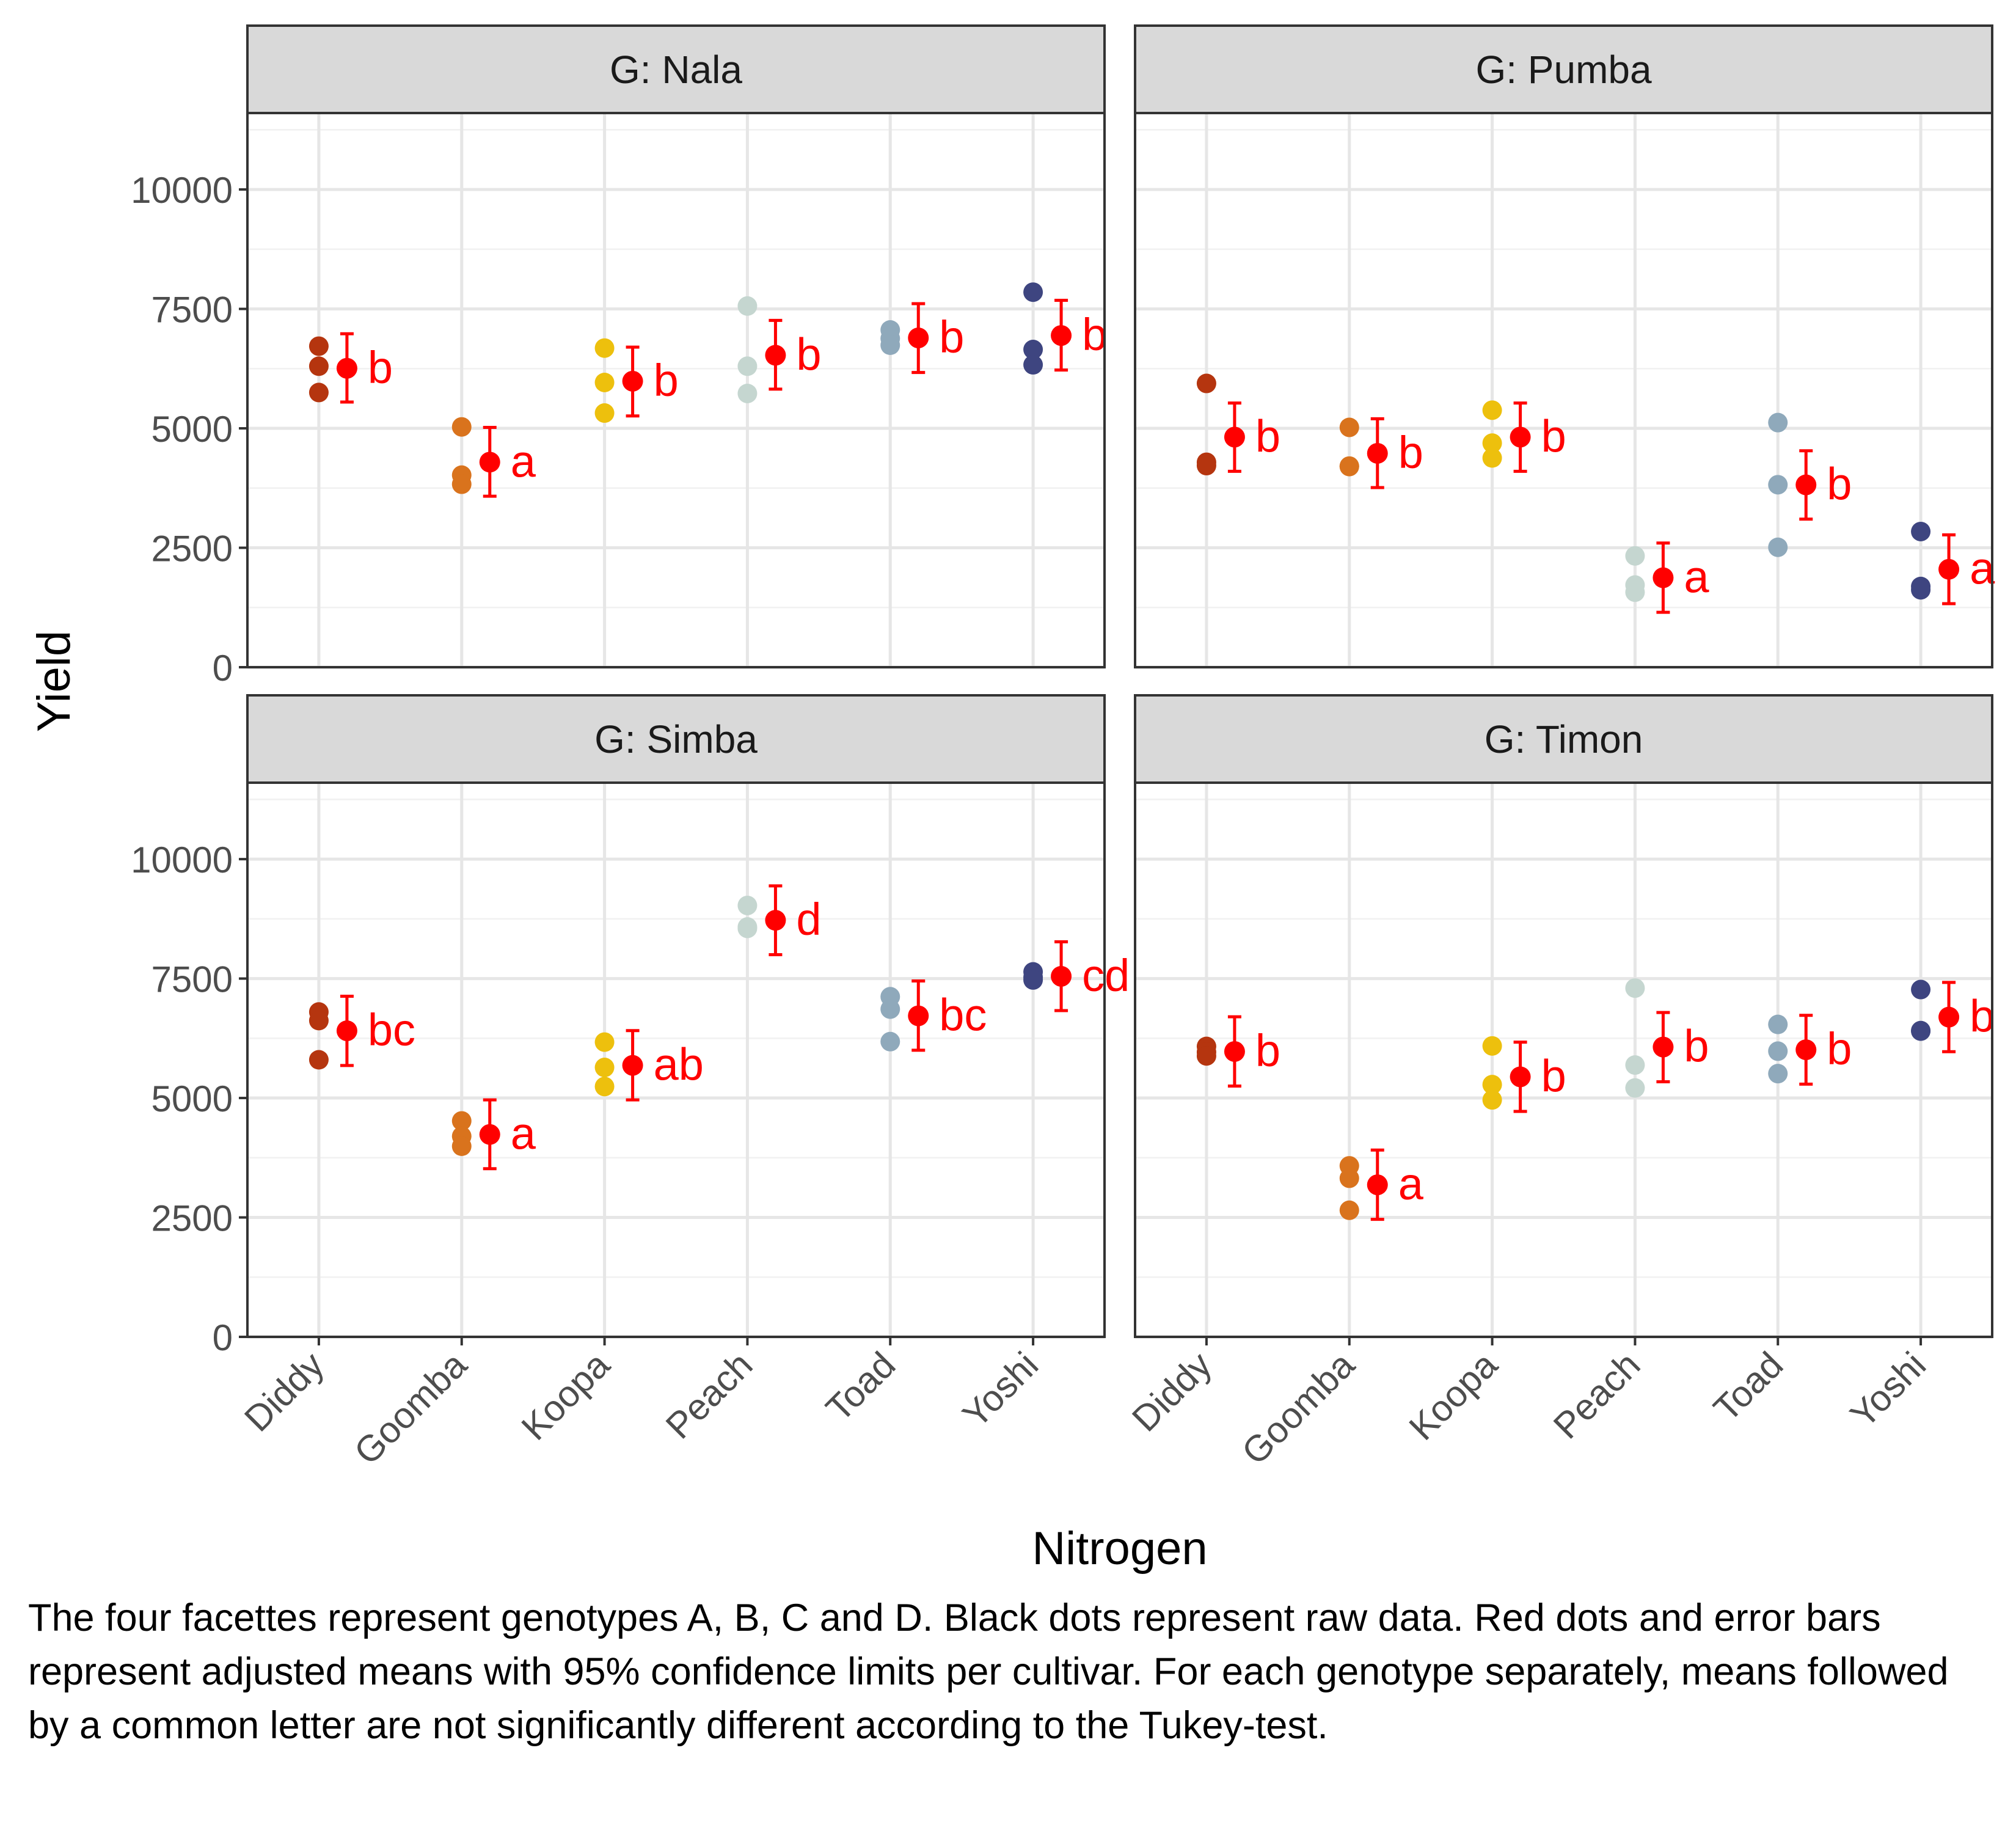  Describe the element at coordinates (1119, 1549) in the screenshot. I see `x-axis-title: Nitrogen` at that location.